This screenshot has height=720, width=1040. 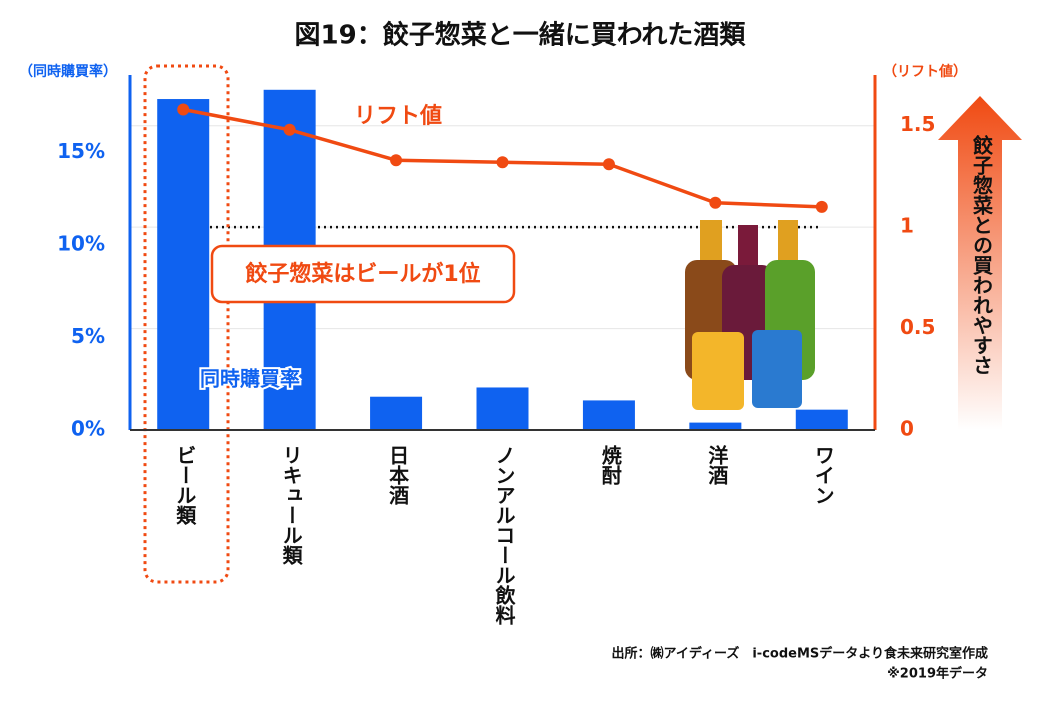 What do you see at coordinates (88, 336) in the screenshot?
I see `y-tick-label: 5%` at bounding box center [88, 336].